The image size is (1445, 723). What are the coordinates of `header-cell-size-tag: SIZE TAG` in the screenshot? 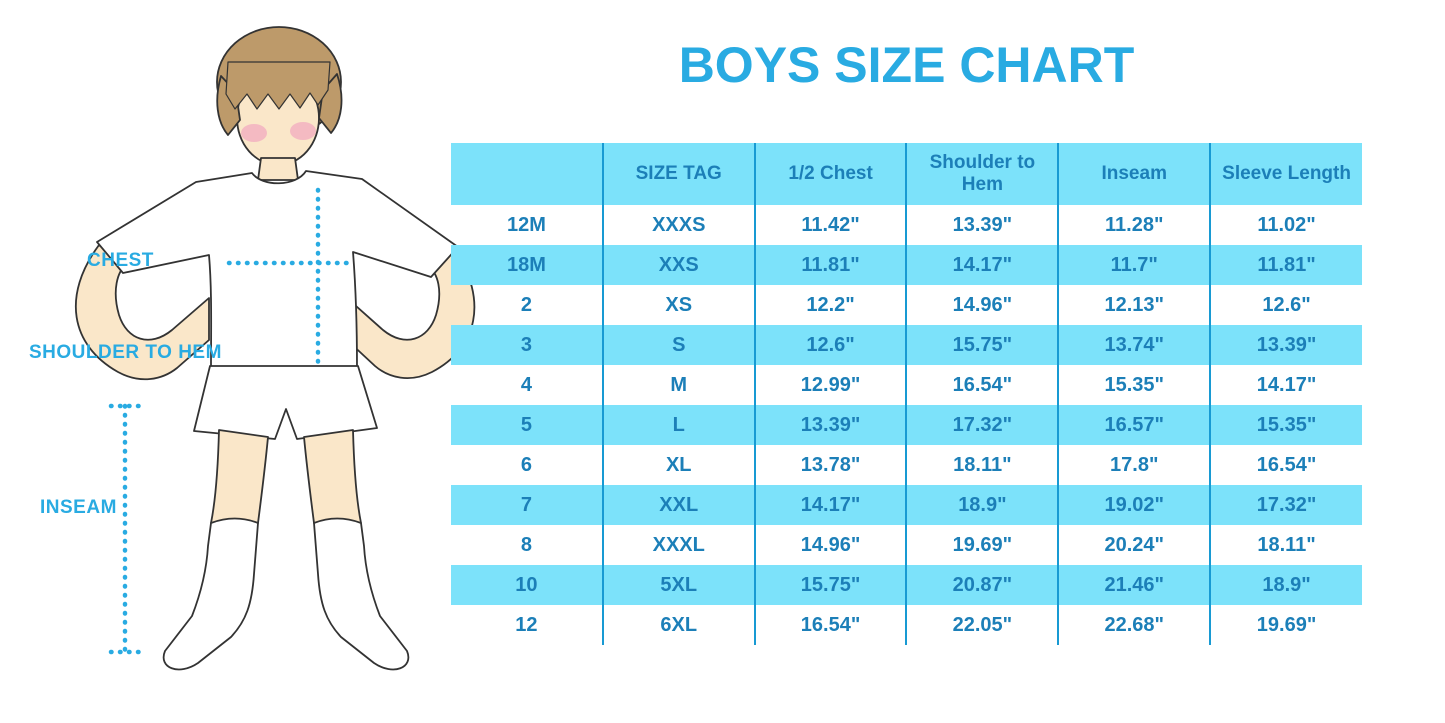 It's located at (678, 174).